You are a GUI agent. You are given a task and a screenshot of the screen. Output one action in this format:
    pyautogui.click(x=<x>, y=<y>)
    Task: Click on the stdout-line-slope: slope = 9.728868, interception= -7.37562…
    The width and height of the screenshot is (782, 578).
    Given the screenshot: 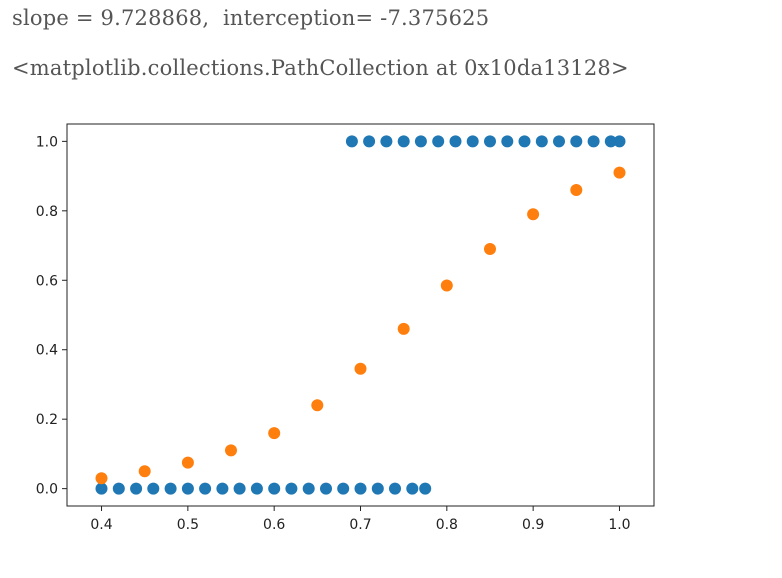 What is the action you would take?
    pyautogui.click(x=251, y=18)
    